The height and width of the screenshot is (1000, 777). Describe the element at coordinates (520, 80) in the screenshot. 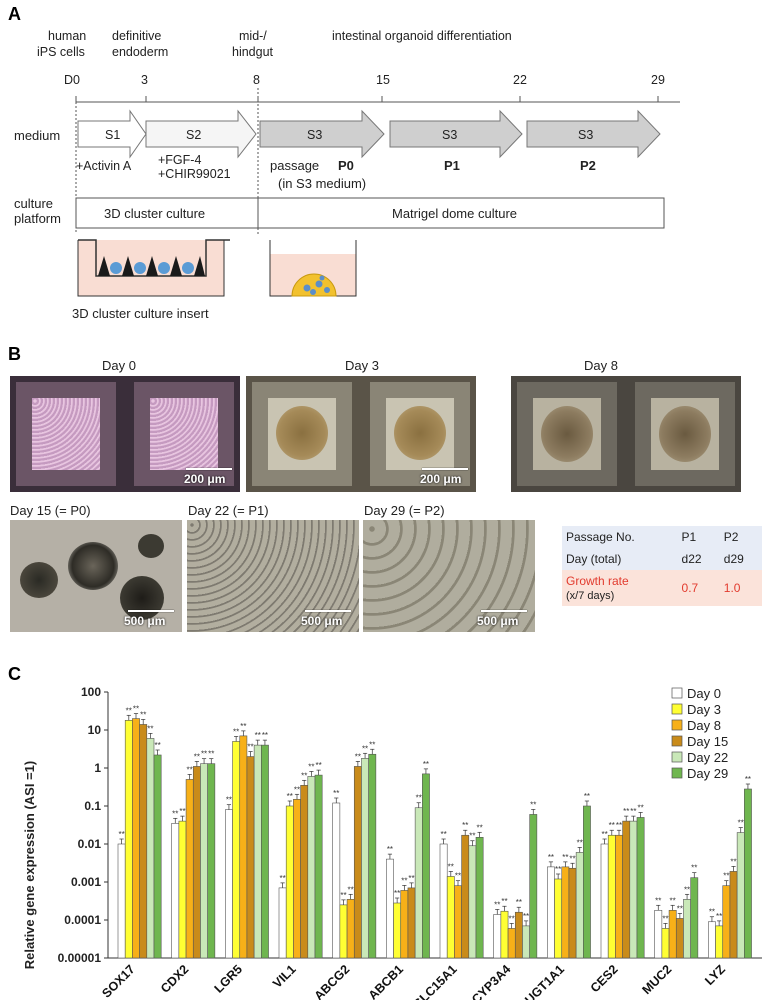

I see `day-tick-22: 22` at that location.